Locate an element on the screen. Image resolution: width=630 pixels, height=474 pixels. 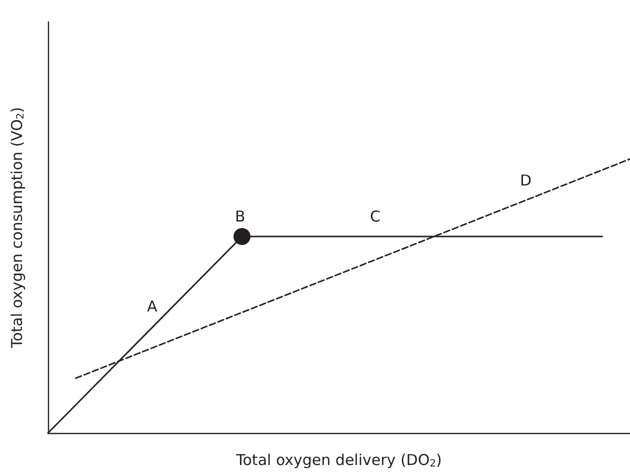
y-axis-title: Total oxygen consumption (VO2) is located at coordinates (17, 228).